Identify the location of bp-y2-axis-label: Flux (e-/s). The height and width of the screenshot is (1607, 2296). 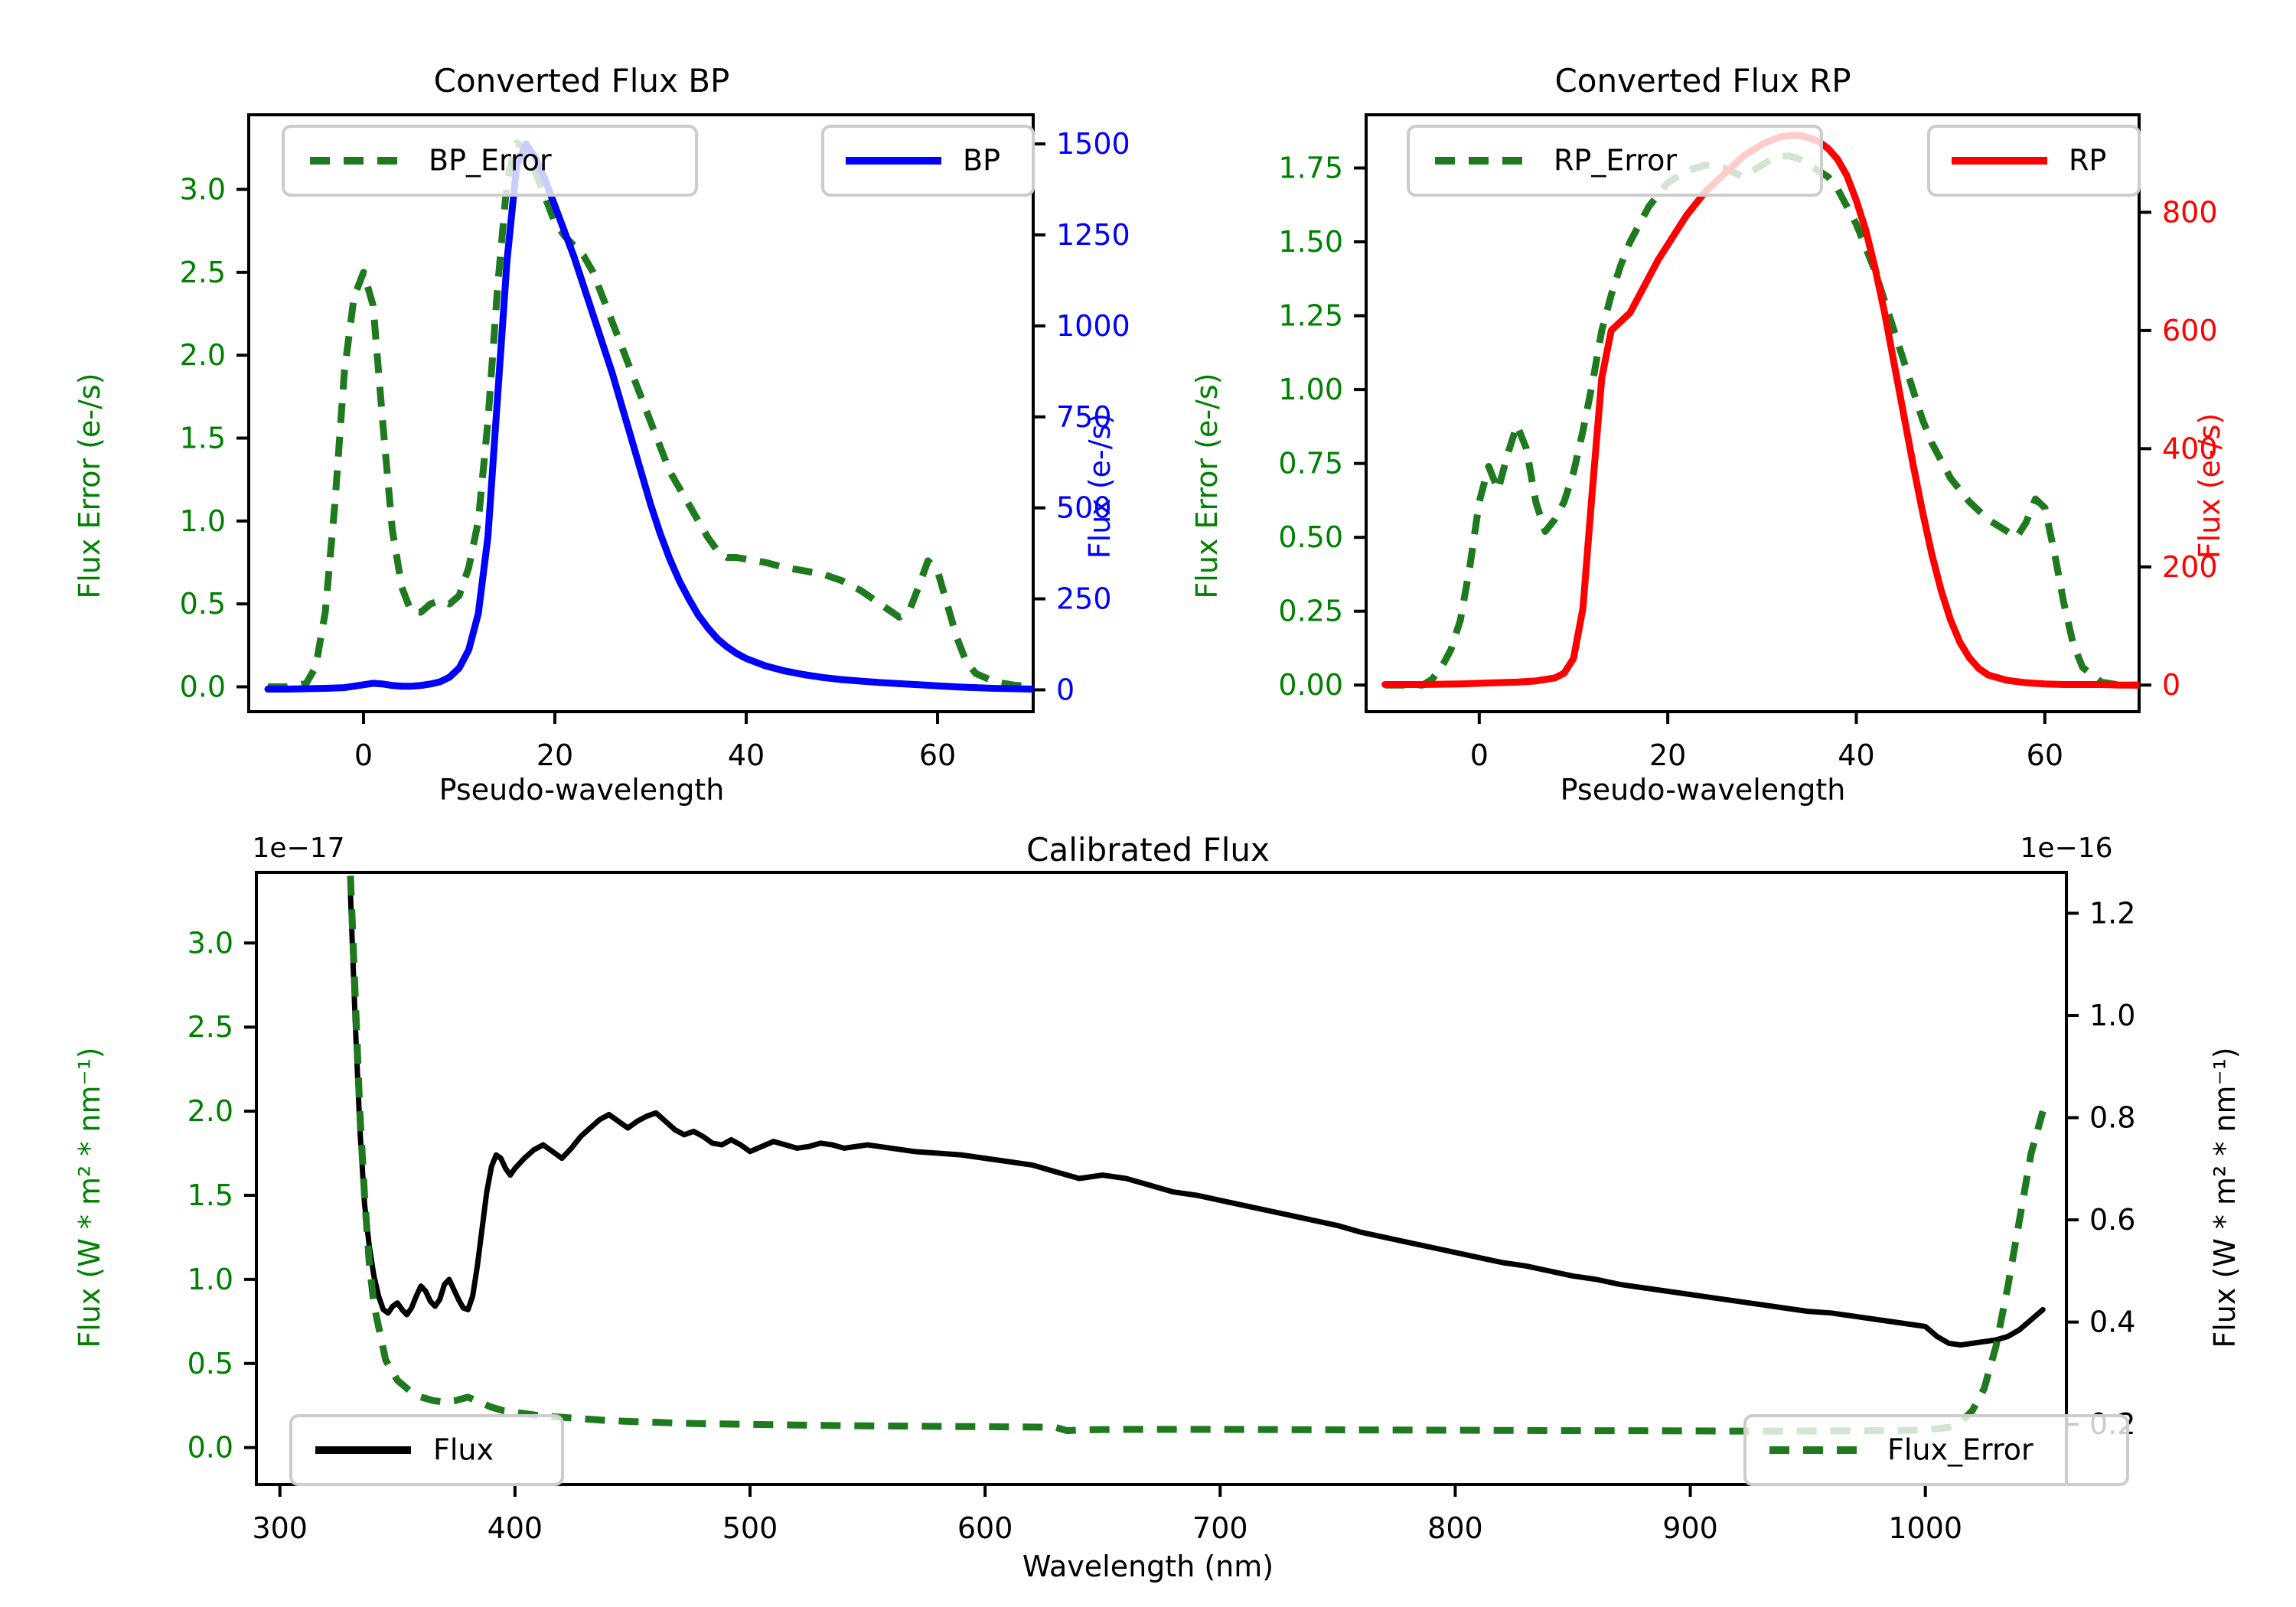
(1100, 486).